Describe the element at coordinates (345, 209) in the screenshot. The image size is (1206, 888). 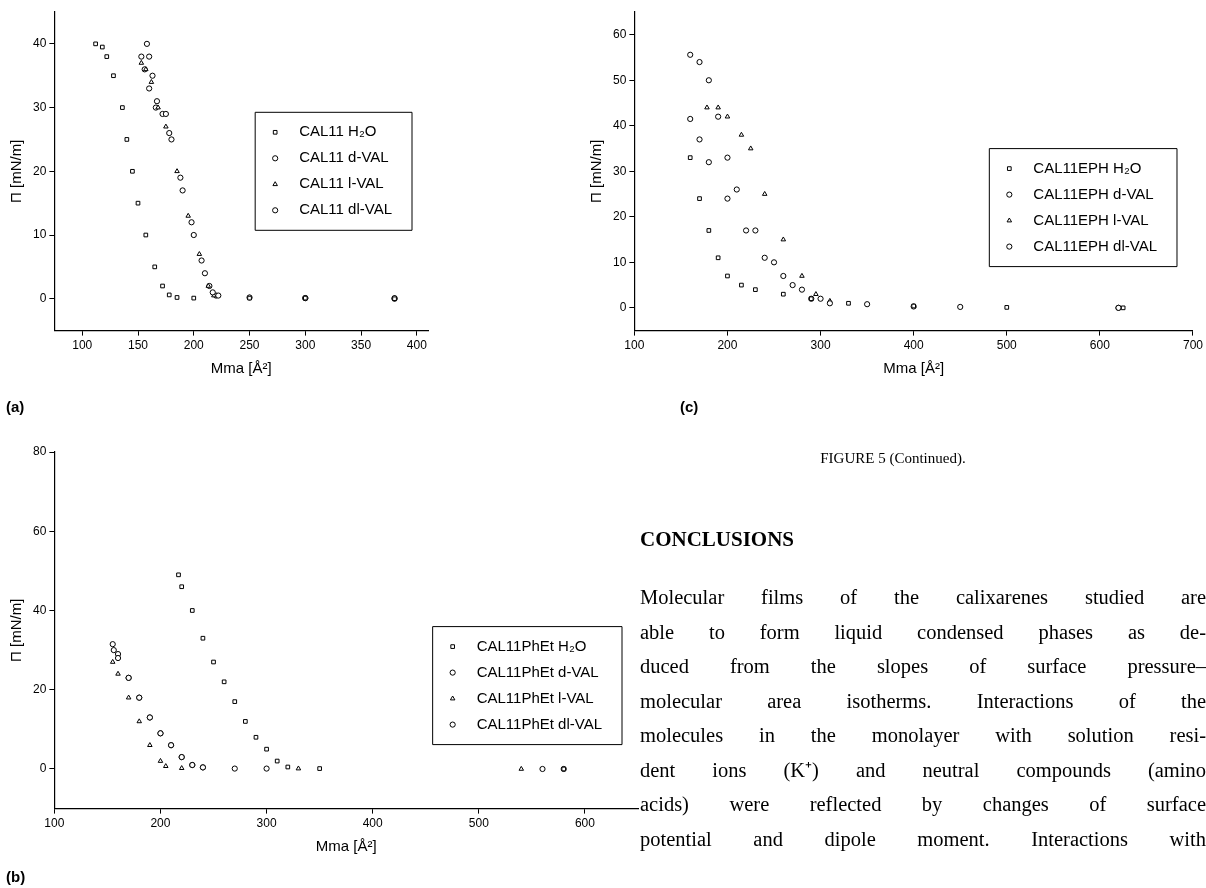
I see `legend-label: CAL11 dl-VAL` at that location.